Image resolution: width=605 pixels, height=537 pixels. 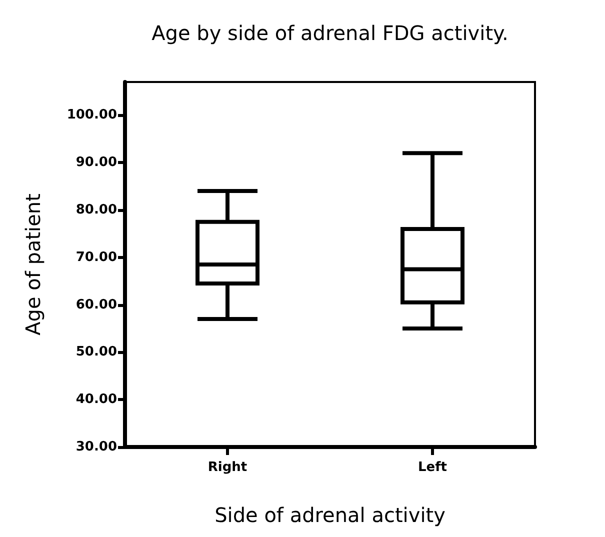 I want to click on y-tick-label: 70.00, so click(x=96, y=257).